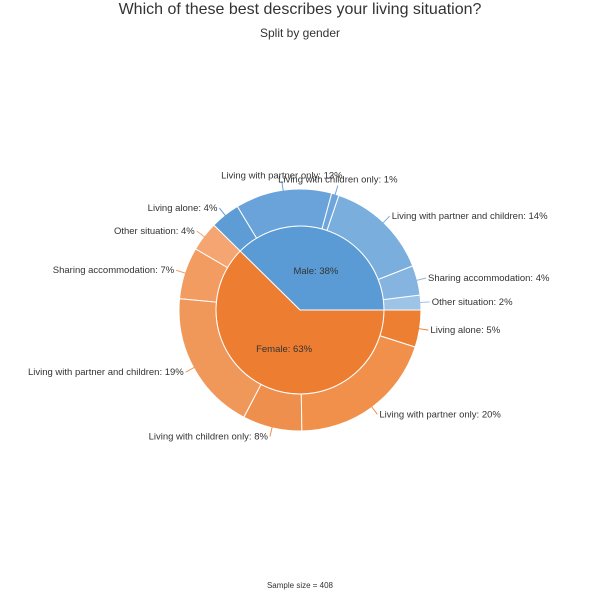  I want to click on outer-slice-label: Living with partner only: 13%, so click(282, 175).